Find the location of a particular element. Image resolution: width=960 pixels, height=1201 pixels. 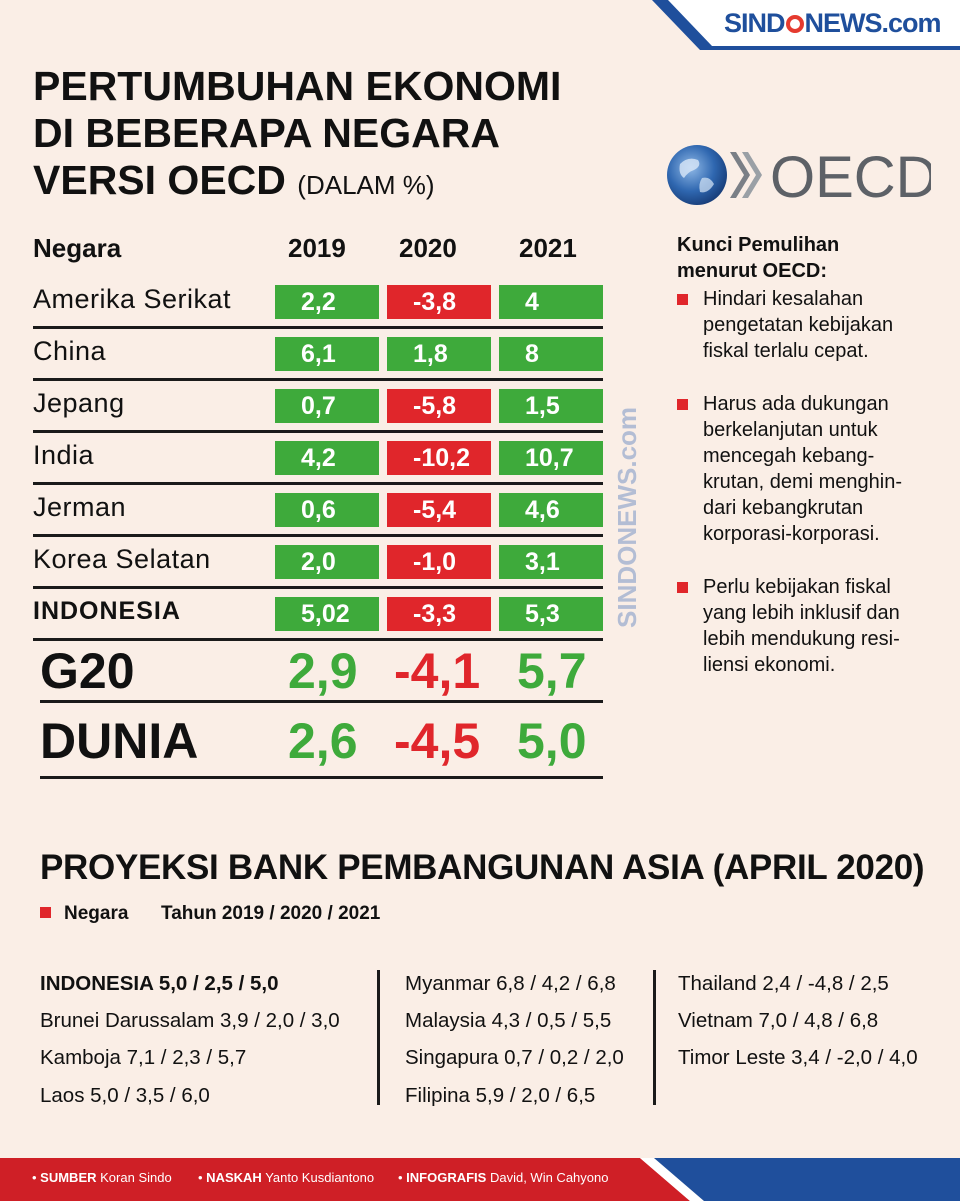

kunci-title-line: menurut OECD: is located at coordinates (752, 271).